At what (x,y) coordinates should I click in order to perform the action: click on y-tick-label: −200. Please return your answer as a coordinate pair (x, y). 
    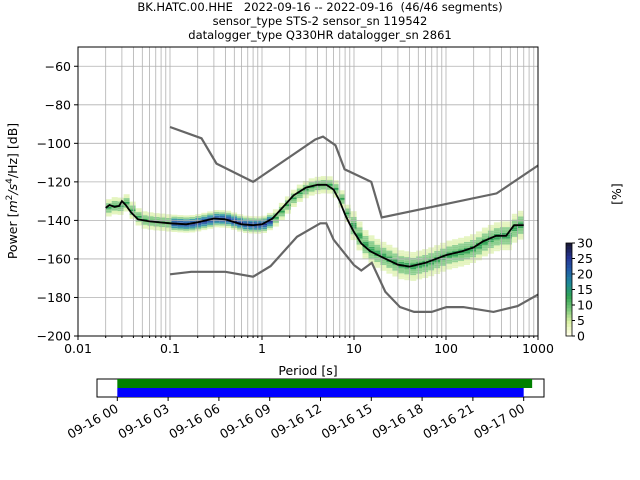
    Looking at the image, I should click on (54, 336).